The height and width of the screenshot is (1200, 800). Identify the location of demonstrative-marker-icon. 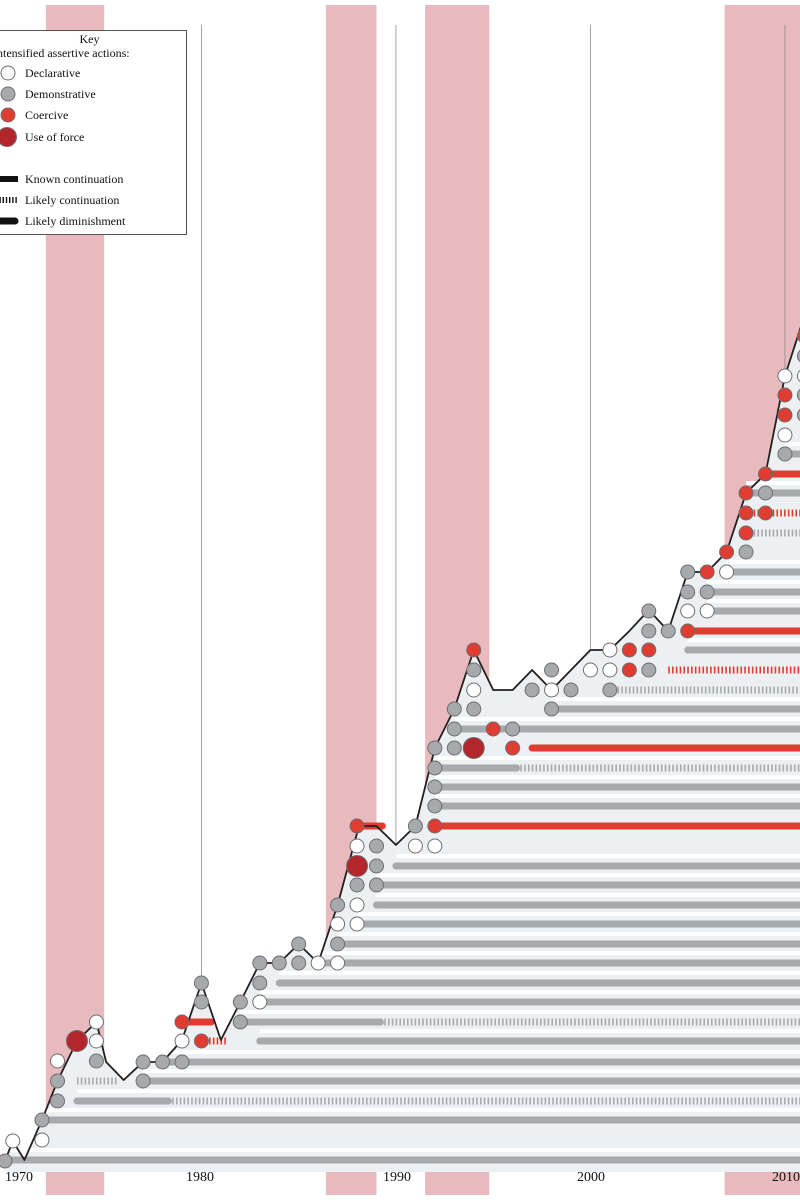
(8, 94).